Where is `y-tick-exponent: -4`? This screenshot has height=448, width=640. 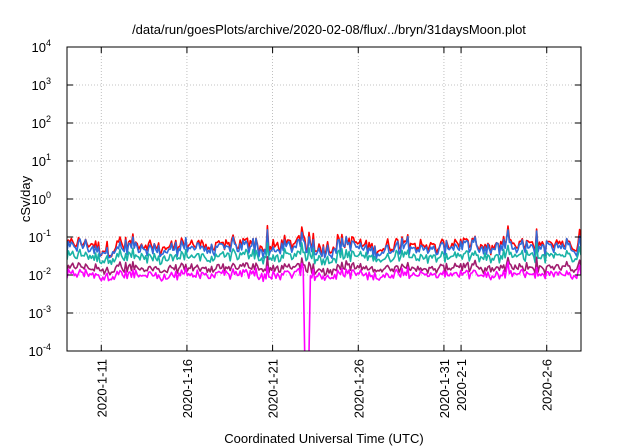 y-tick-exponent: -4 is located at coordinates (47, 347).